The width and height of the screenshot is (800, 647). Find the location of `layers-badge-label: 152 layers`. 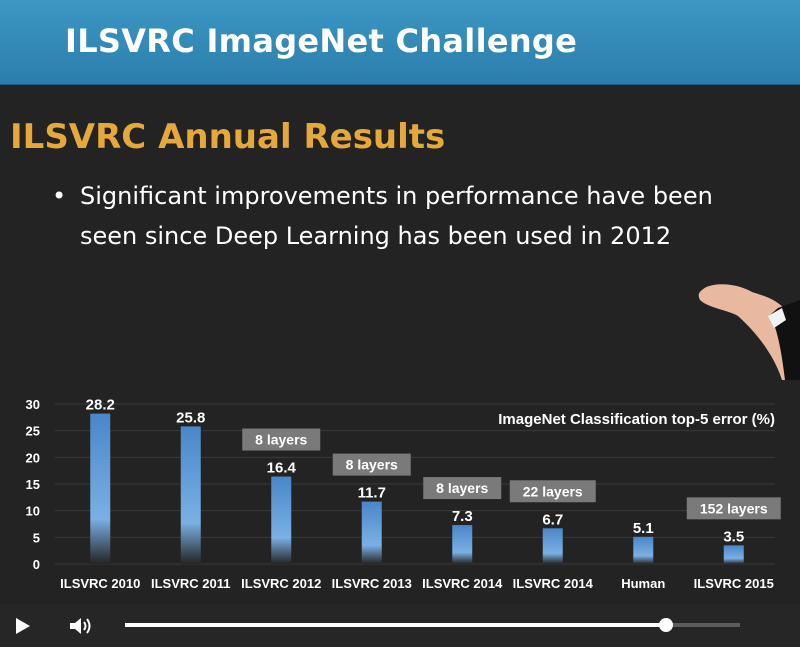

layers-badge-label: 152 layers is located at coordinates (734, 508).